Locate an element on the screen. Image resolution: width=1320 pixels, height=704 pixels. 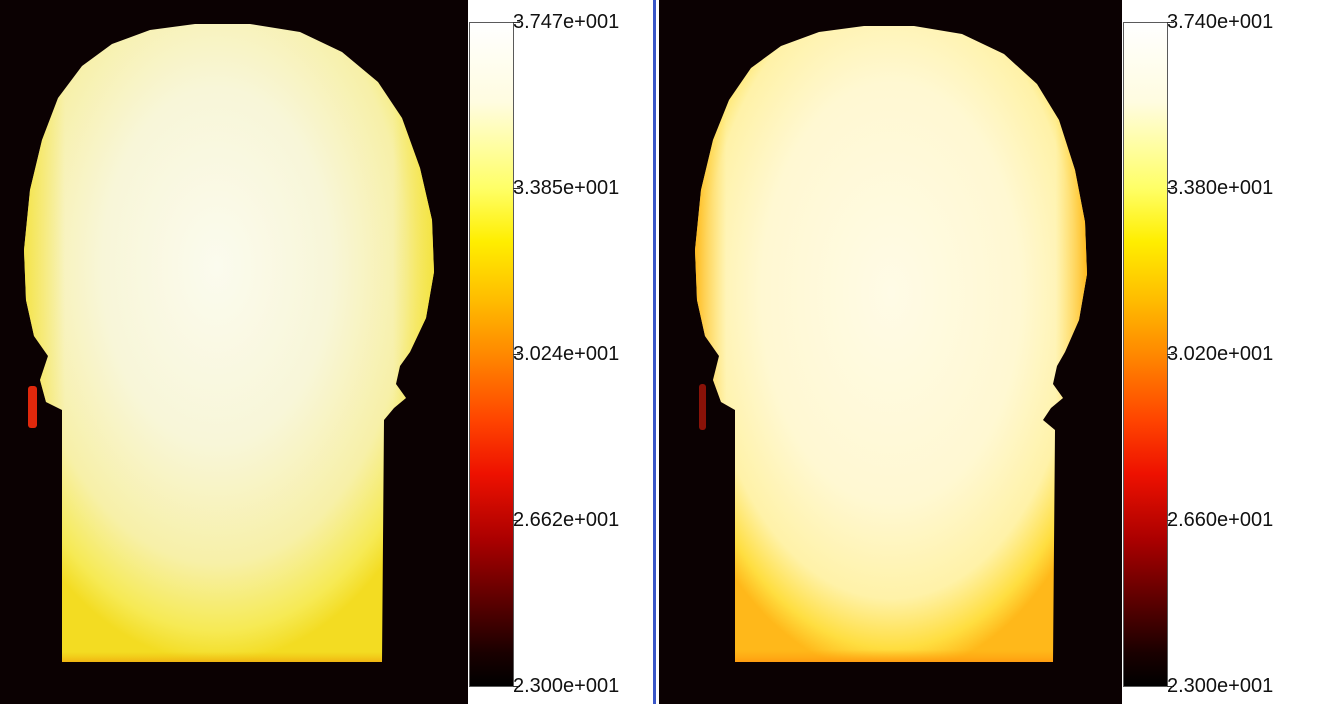
left-colorbar-tick-label: 3.024e+001 is located at coordinates (566, 354).